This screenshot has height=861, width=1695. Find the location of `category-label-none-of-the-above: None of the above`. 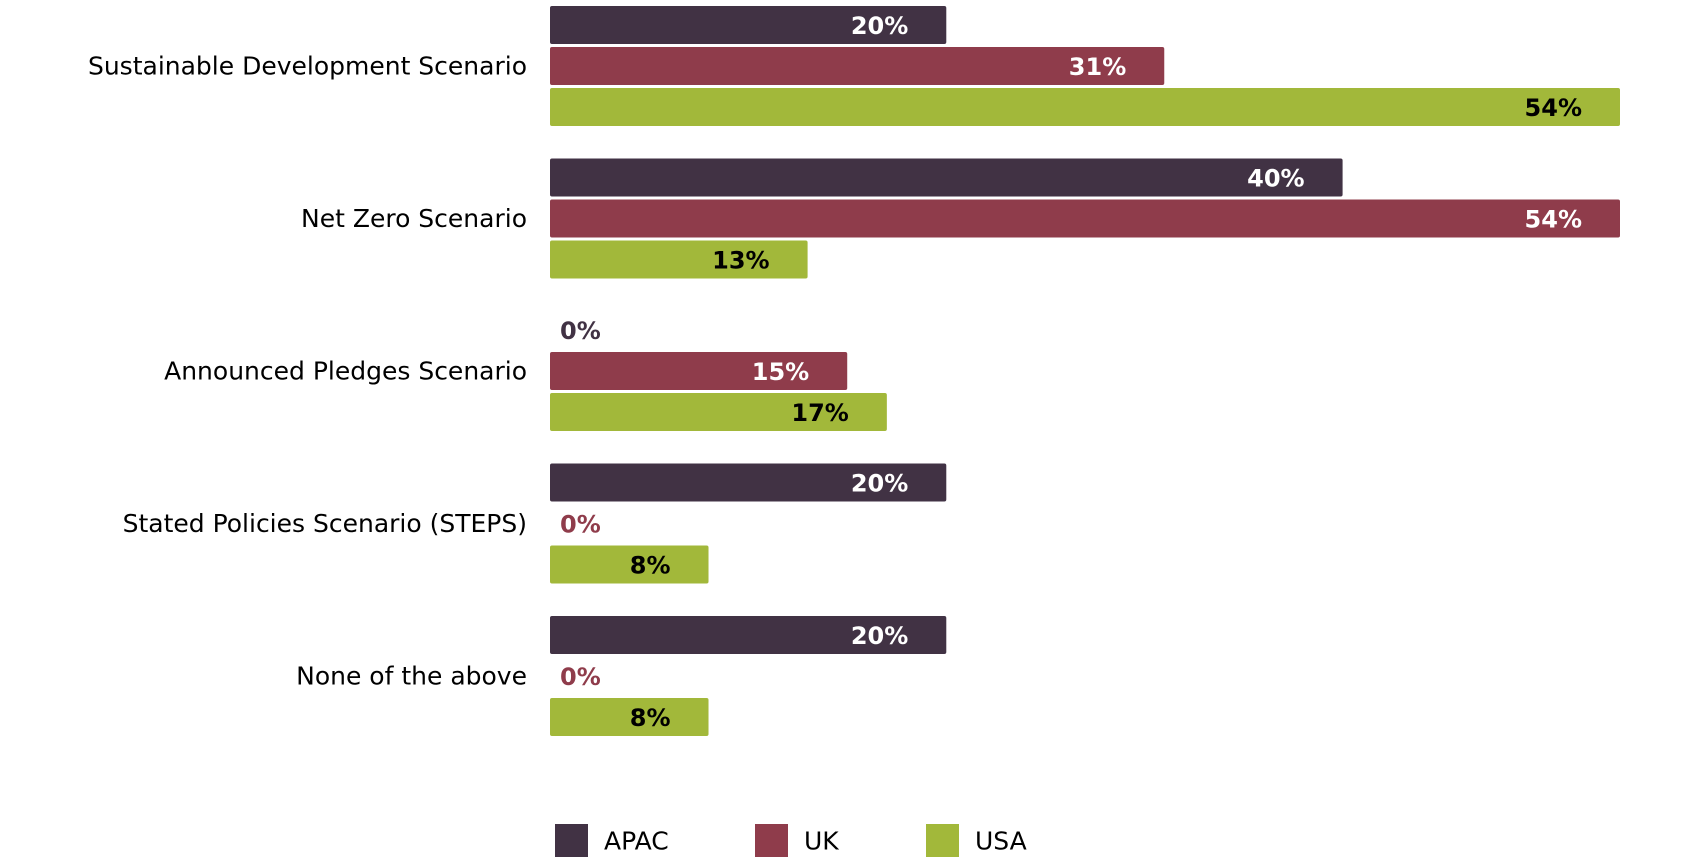

category-label-none-of-the-above: None of the above is located at coordinates (411, 676).